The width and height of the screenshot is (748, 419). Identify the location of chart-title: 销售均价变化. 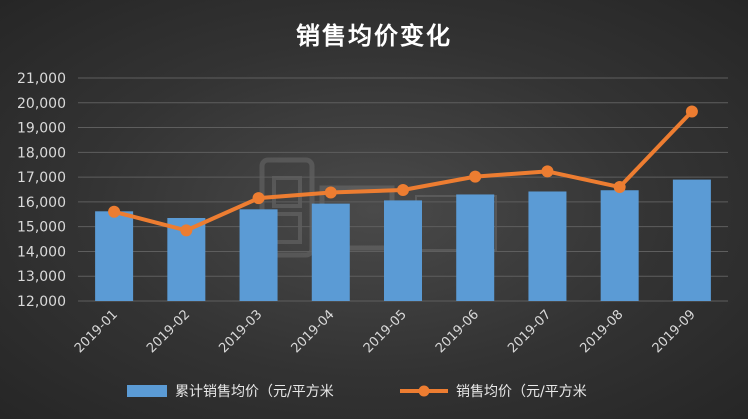
(374, 36).